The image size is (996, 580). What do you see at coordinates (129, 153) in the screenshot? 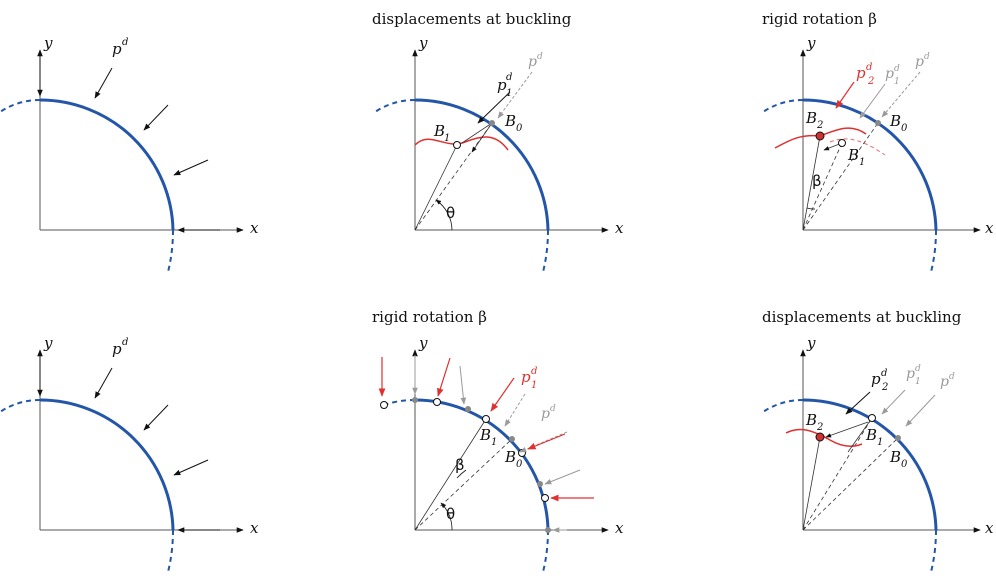
I see `panel-top-left: x y p d` at bounding box center [129, 153].